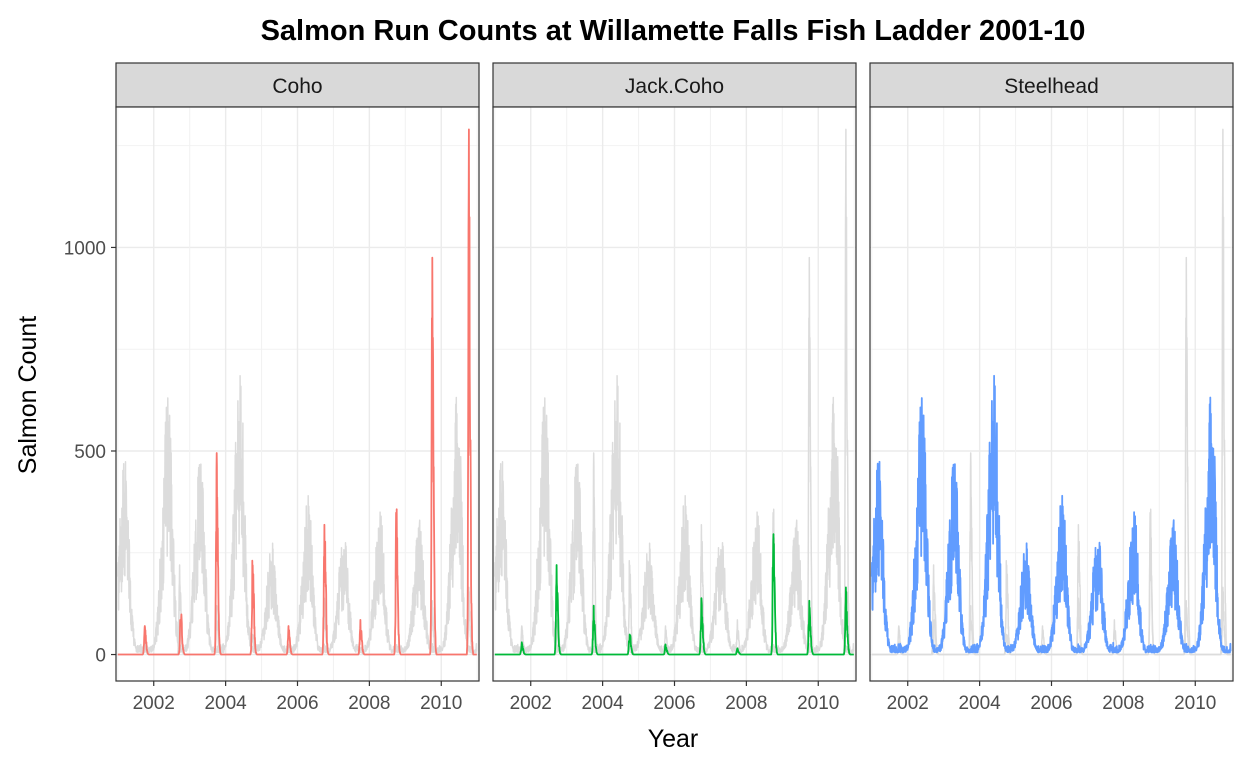  I want to click on series-line-steelhead, so click(1051, 514).